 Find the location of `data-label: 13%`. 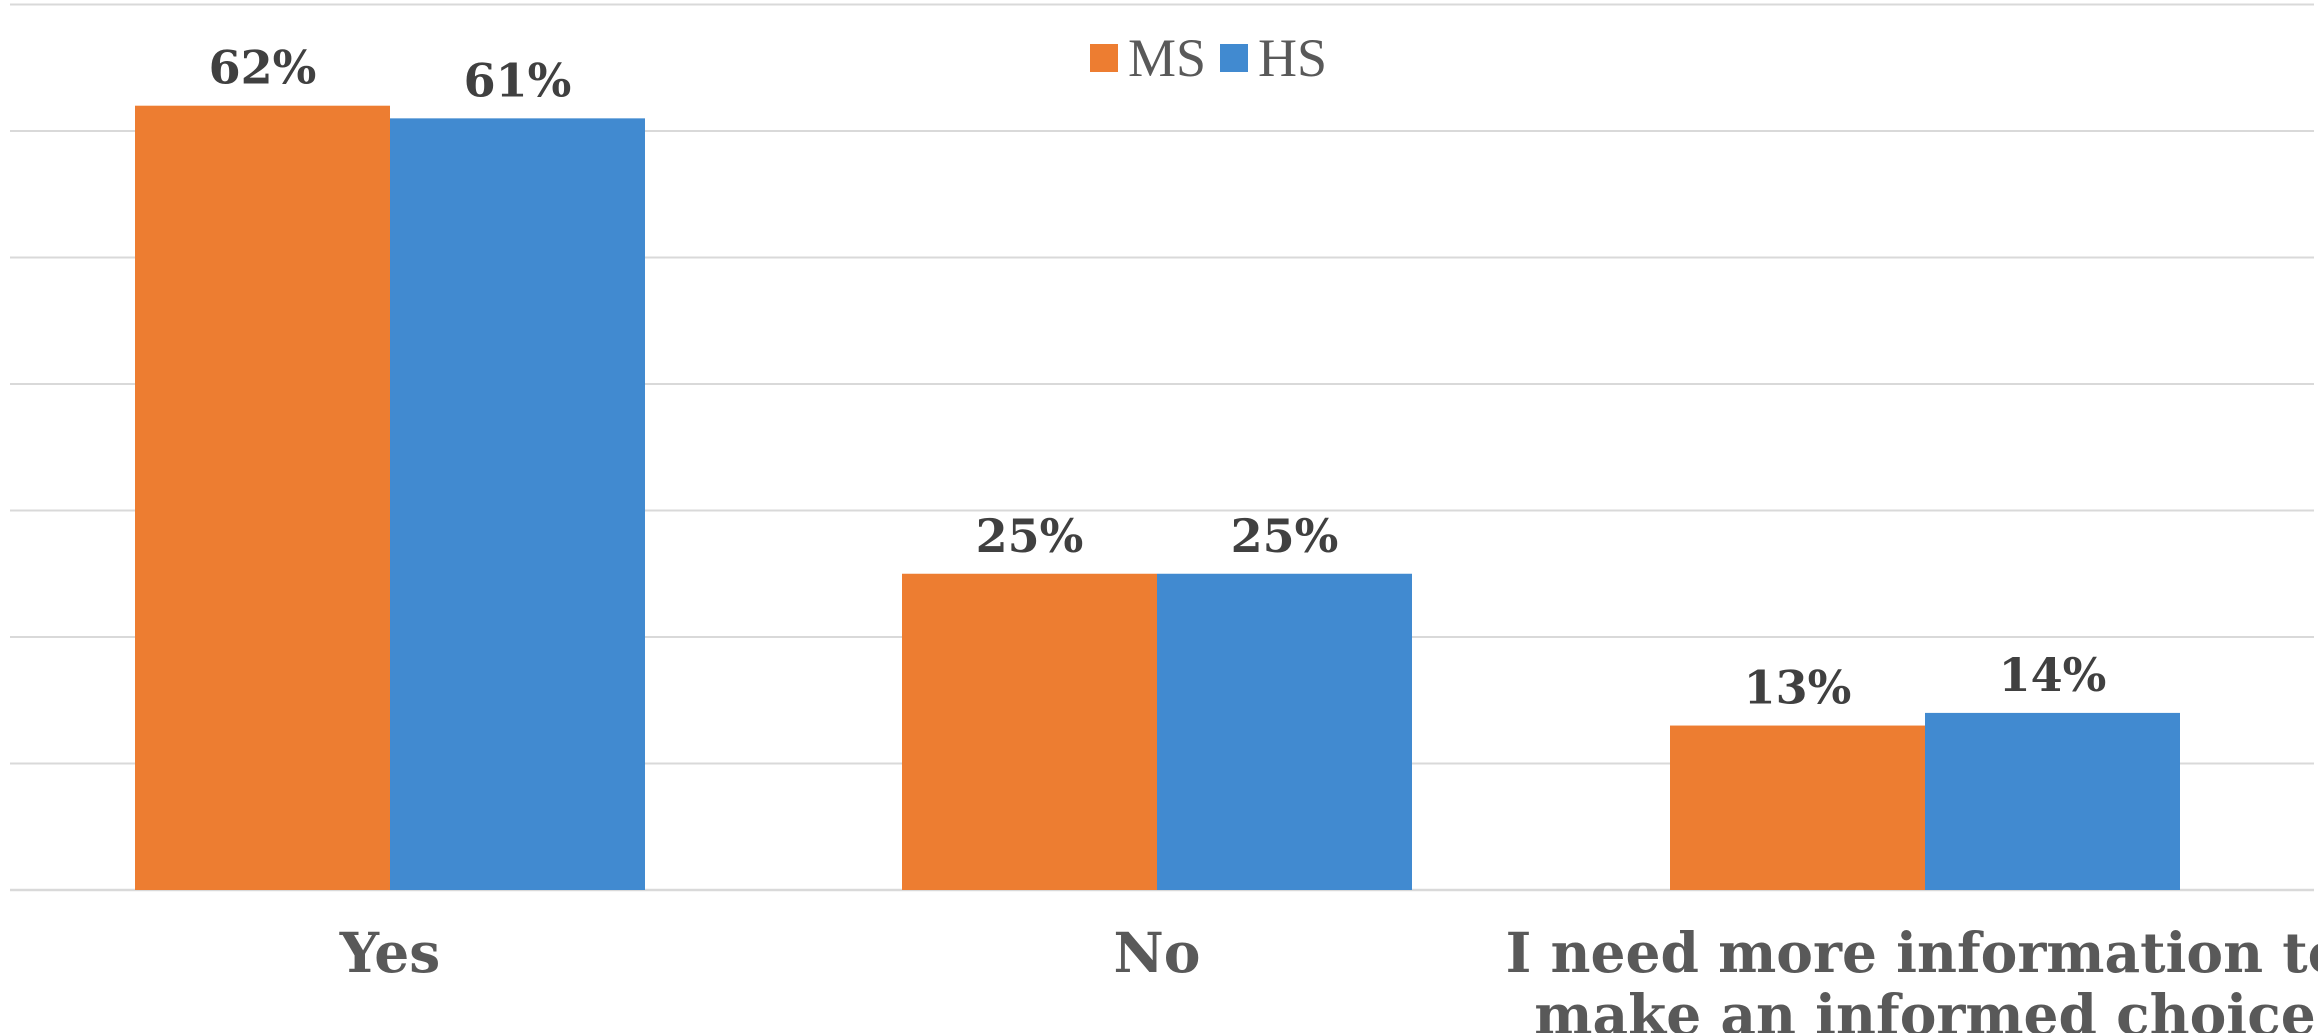

data-label: 13% is located at coordinates (1798, 688).